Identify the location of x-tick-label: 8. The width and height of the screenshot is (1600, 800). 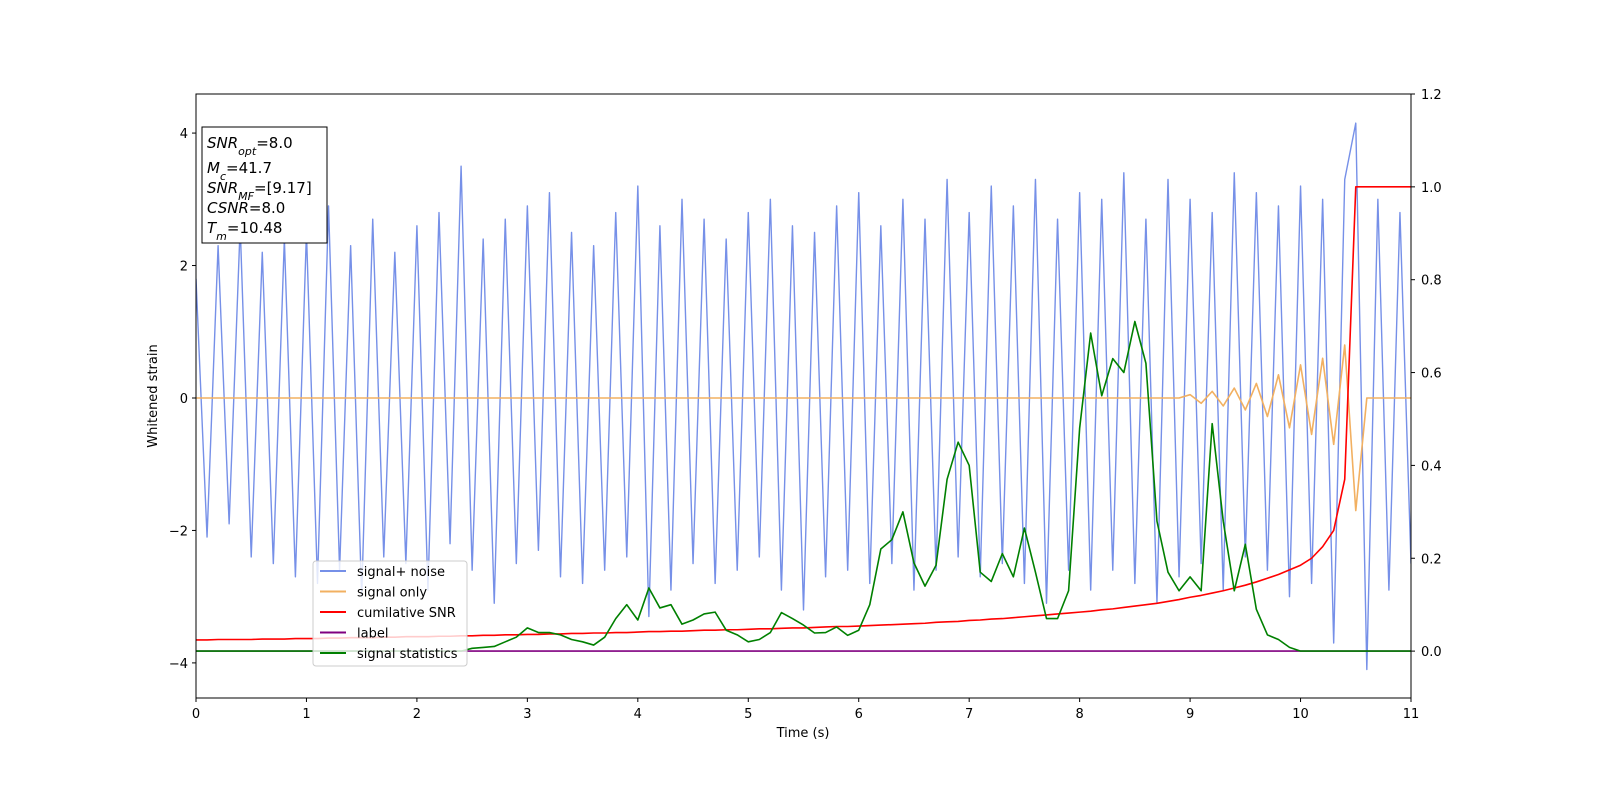
(1079, 714).